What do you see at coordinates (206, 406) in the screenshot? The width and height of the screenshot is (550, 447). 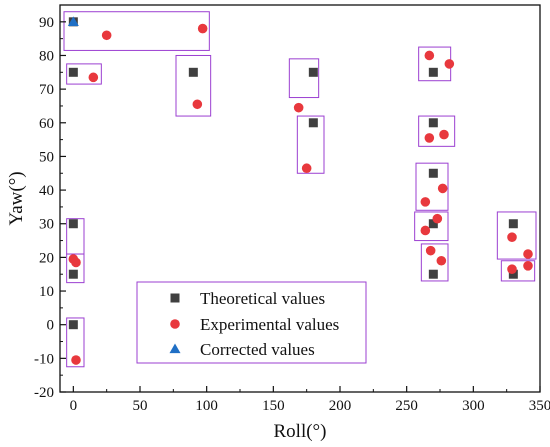 I see `x-tick-label: 100` at bounding box center [206, 406].